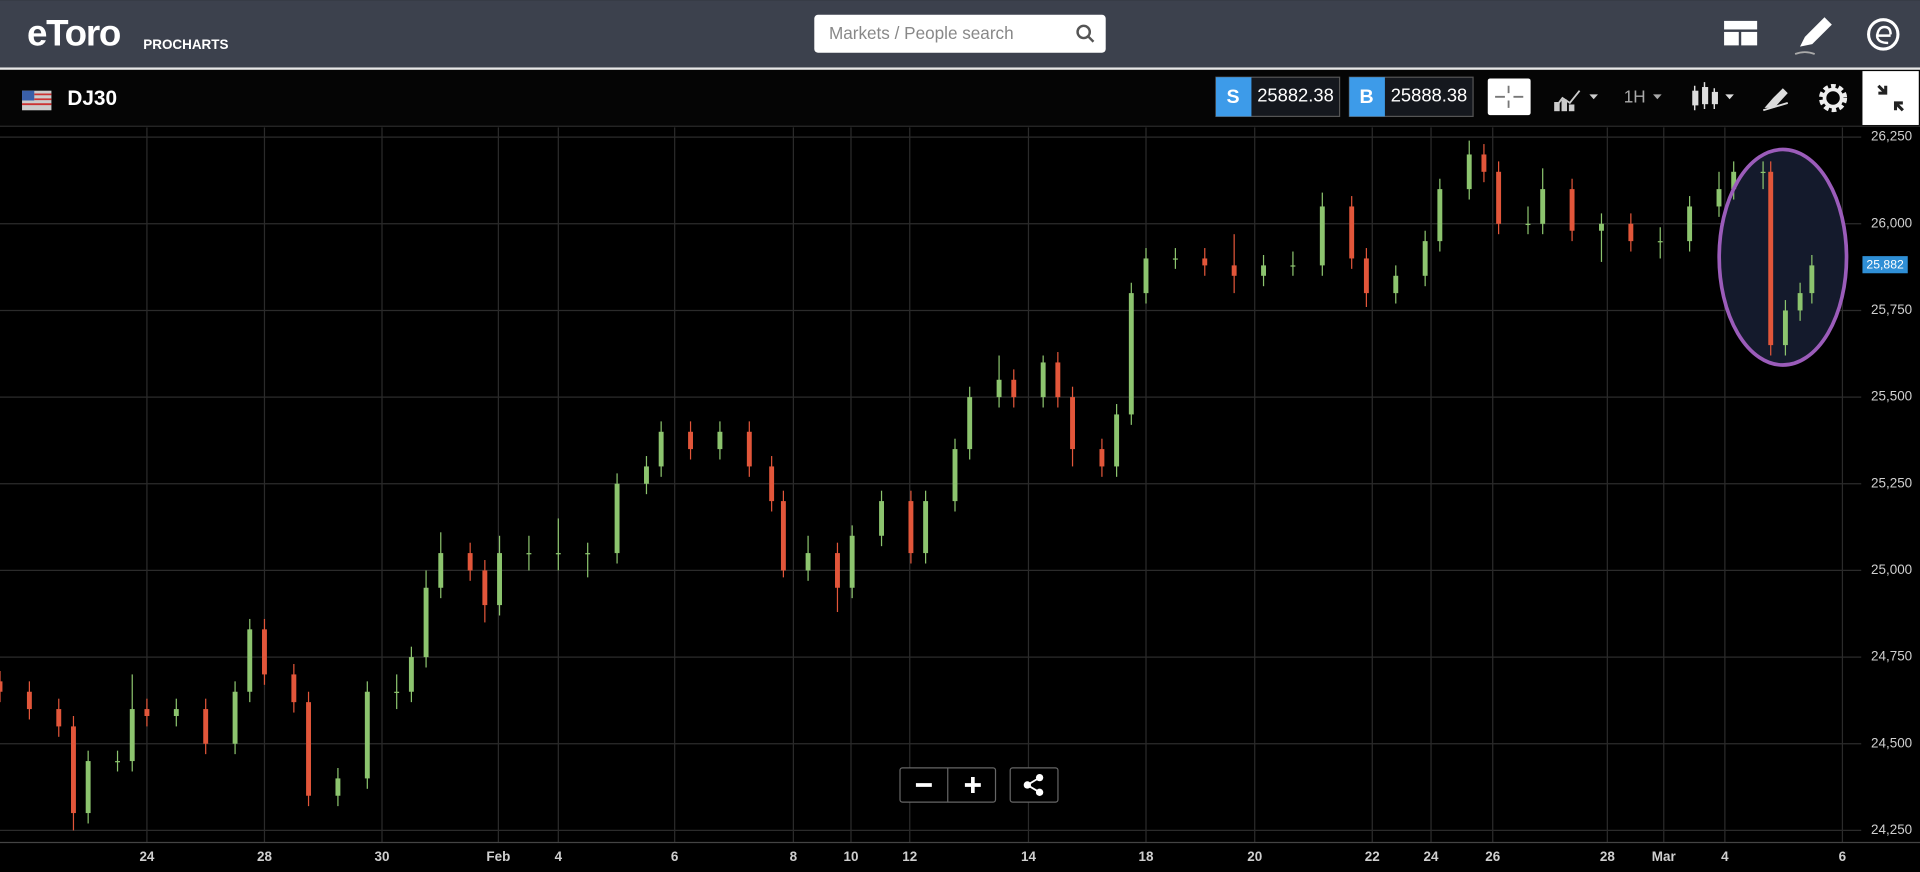  I want to click on highlight-fill, so click(1783, 257).